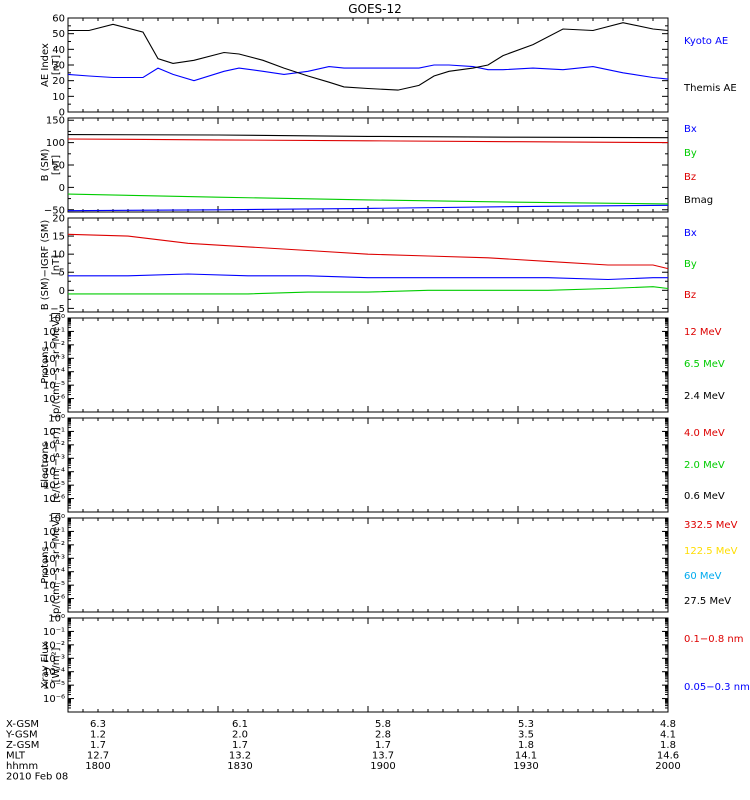  I want to click on y-tick-label: 100, so click(55, 143).